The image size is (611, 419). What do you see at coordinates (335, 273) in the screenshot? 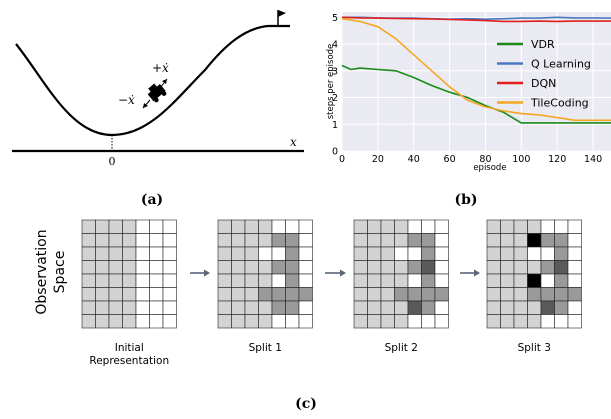
I see `split-arrows` at bounding box center [335, 273].